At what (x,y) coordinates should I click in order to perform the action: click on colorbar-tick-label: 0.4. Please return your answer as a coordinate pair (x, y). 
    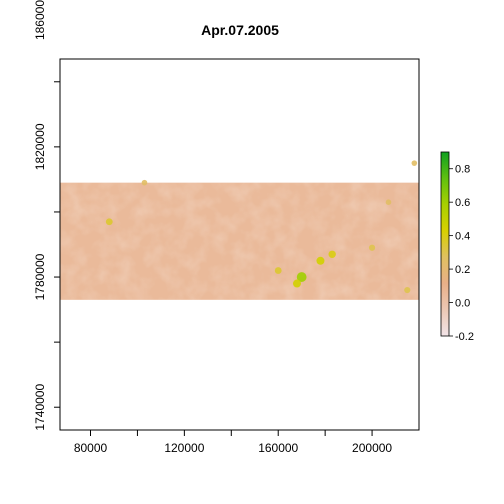
    Looking at the image, I should click on (462, 237).